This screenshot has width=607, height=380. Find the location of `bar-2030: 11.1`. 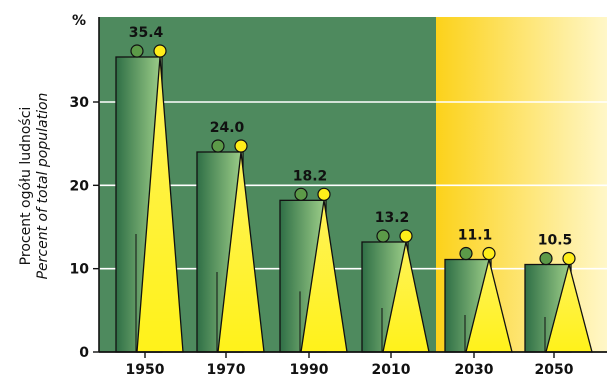

bar-2030: 11.1 is located at coordinates (478, 290).